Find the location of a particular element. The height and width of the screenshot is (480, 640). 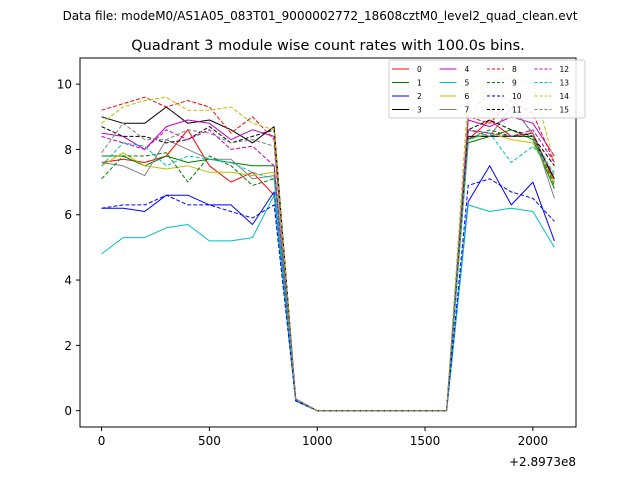

legend-label-0: 0 is located at coordinates (419, 69).